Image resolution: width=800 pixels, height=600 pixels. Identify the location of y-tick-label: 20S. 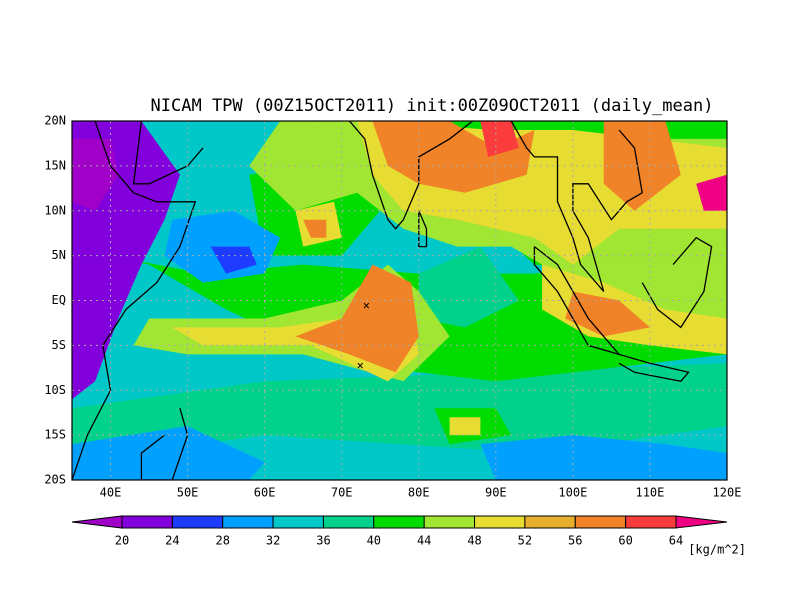
(55, 480).